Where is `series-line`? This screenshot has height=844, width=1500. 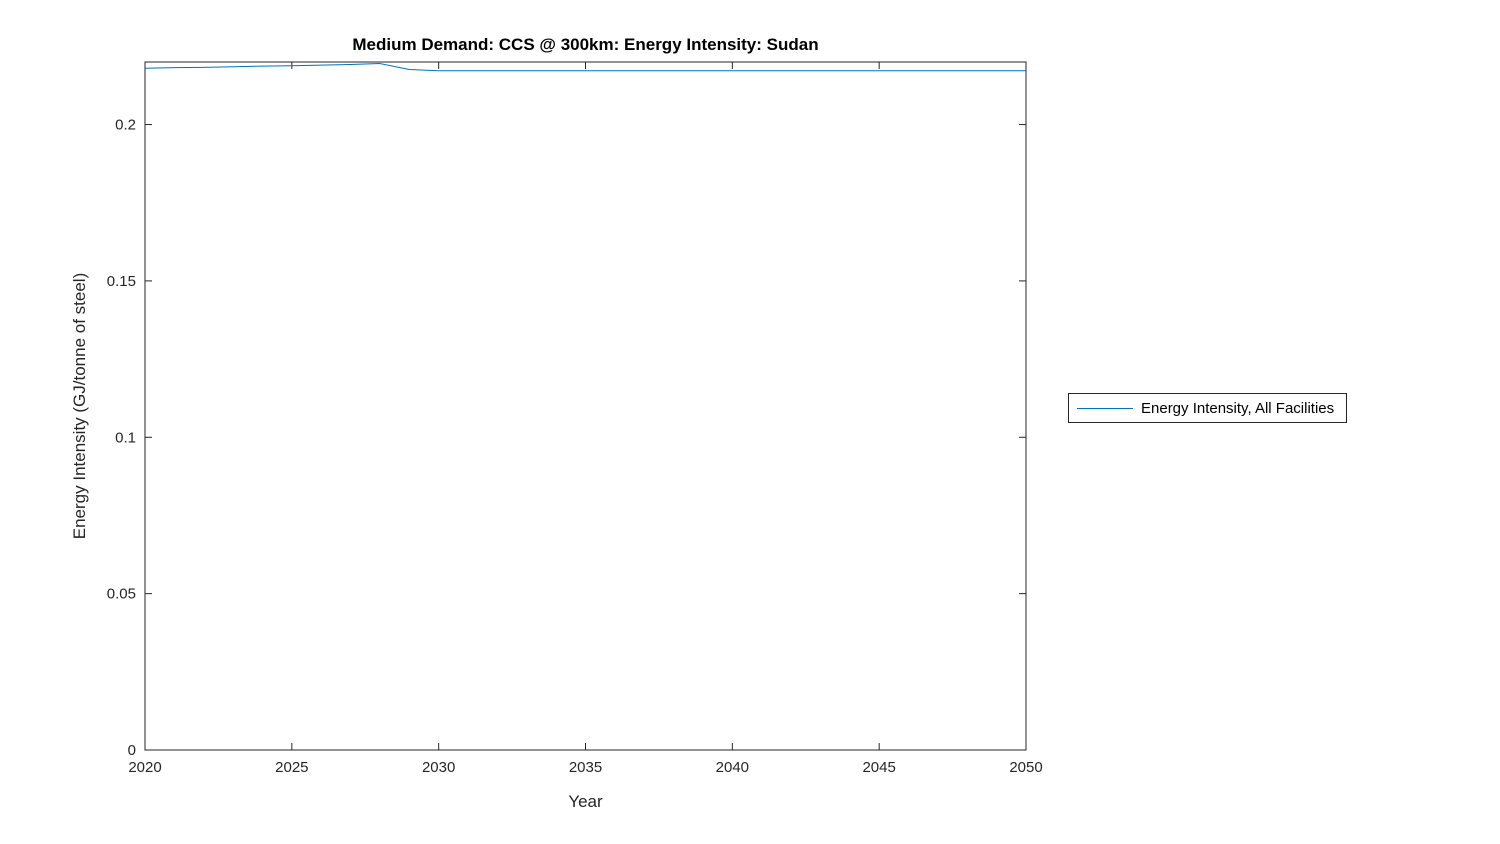 series-line is located at coordinates (585, 67).